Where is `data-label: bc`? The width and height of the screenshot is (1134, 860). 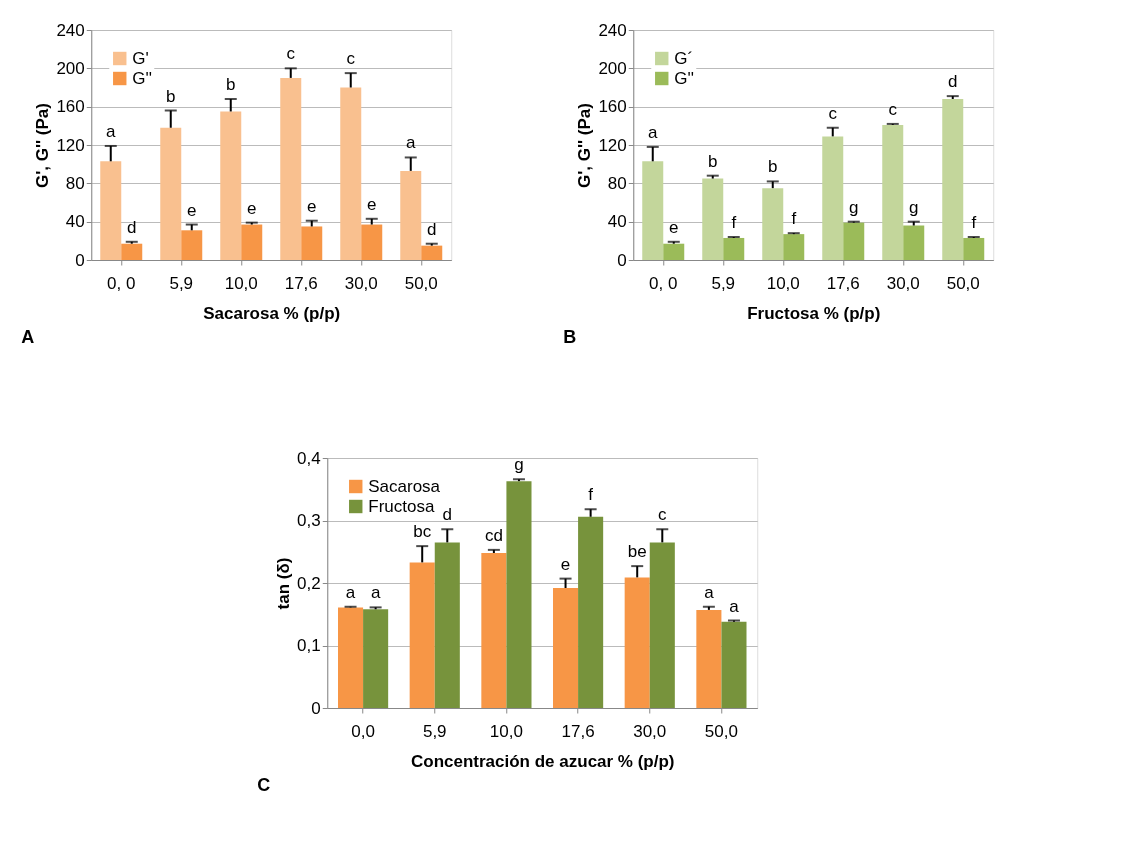 data-label: bc is located at coordinates (422, 532).